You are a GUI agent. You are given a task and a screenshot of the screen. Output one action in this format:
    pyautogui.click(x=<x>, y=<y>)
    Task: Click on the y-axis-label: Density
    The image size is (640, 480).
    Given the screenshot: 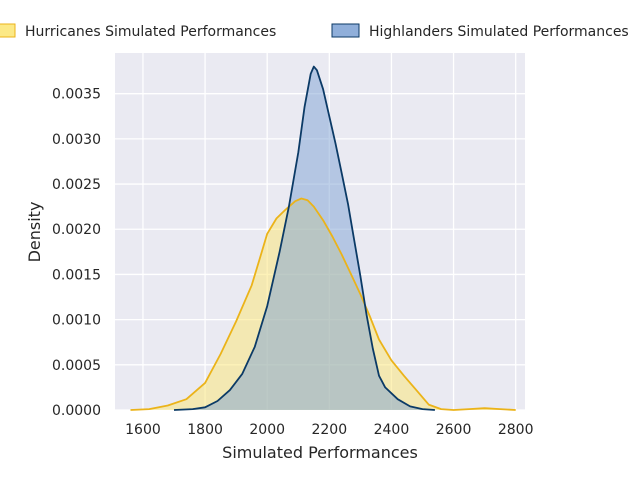 What is the action you would take?
    pyautogui.click(x=34, y=232)
    